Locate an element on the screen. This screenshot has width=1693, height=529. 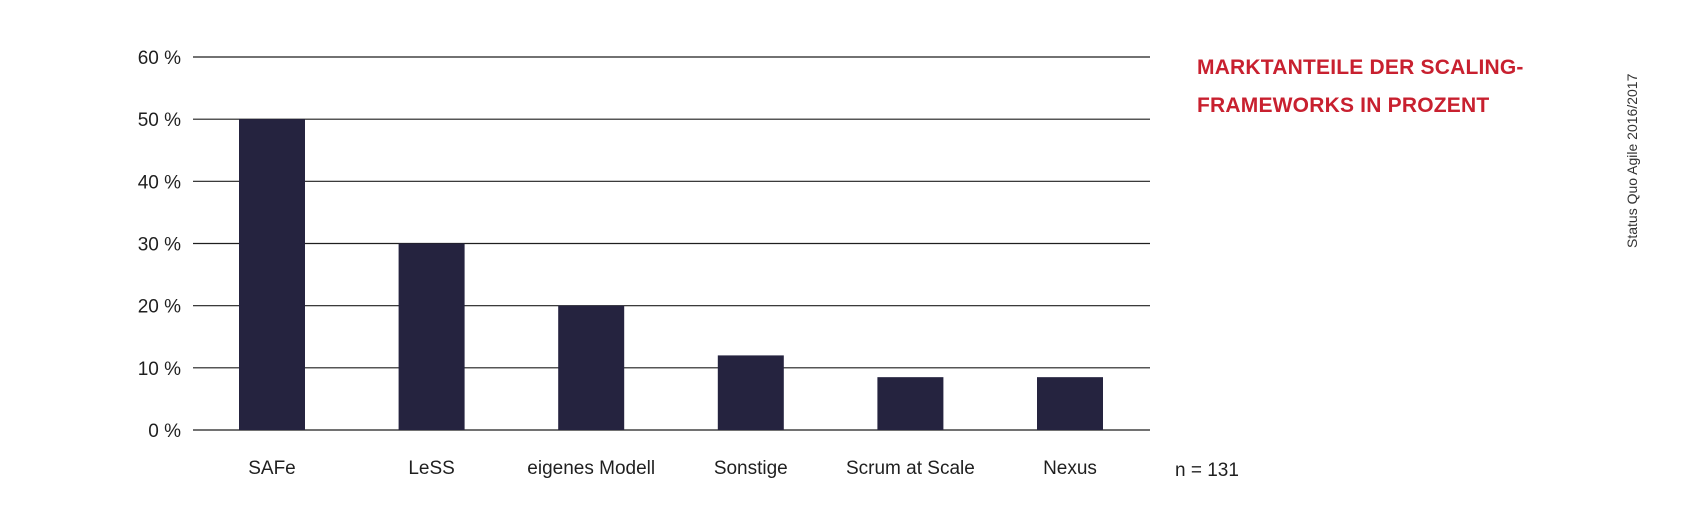
y-axis-labels: 0 % 10 % 20 % 30 % 40 % 50 % 60 % is located at coordinates (159, 245).